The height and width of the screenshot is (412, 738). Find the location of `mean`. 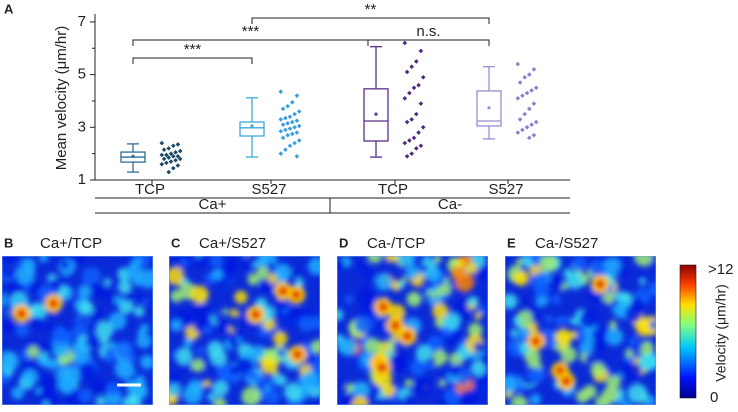

mean is located at coordinates (252, 126).